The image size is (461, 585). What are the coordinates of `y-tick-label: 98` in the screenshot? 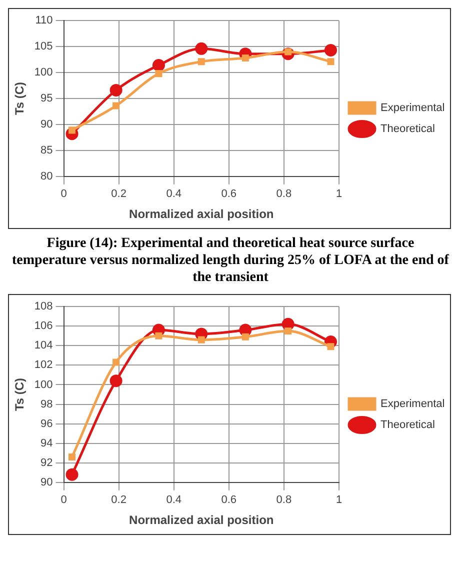 It's located at (46, 404).